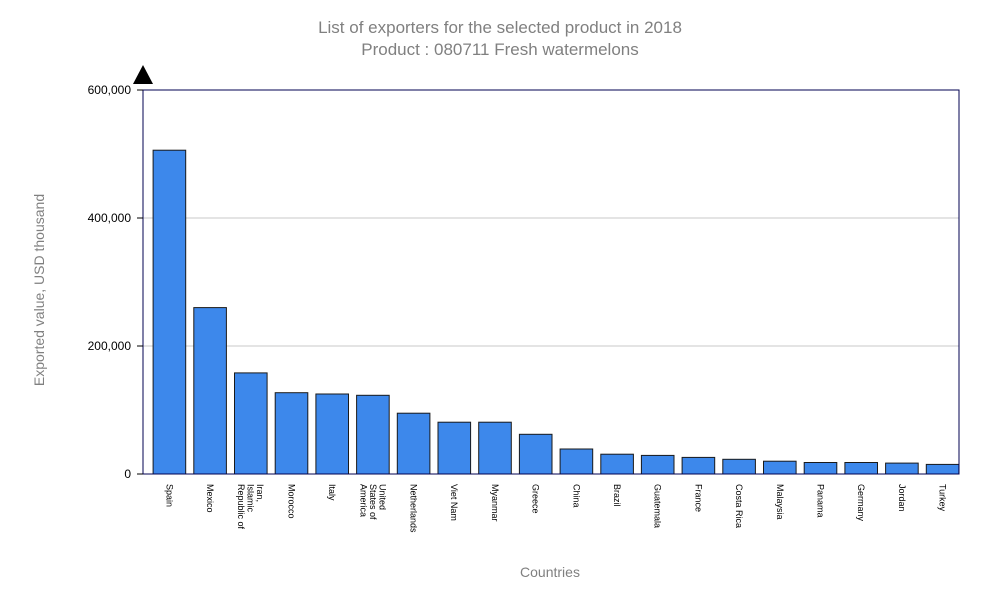  I want to click on x-tick-label-text: Myanmar, so click(495, 503).